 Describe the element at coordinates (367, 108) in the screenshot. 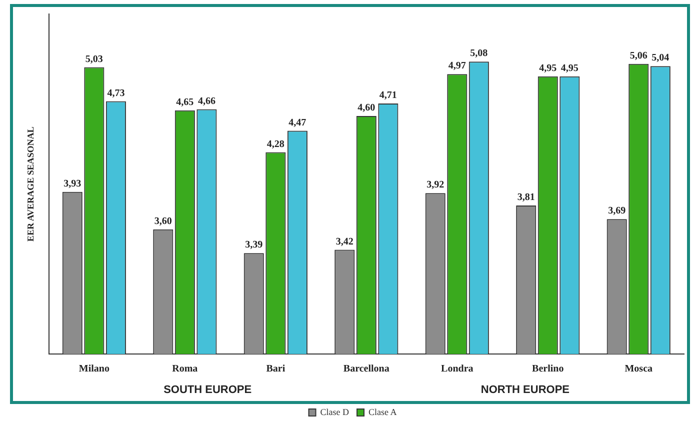

I see `data-label: 4,60` at that location.